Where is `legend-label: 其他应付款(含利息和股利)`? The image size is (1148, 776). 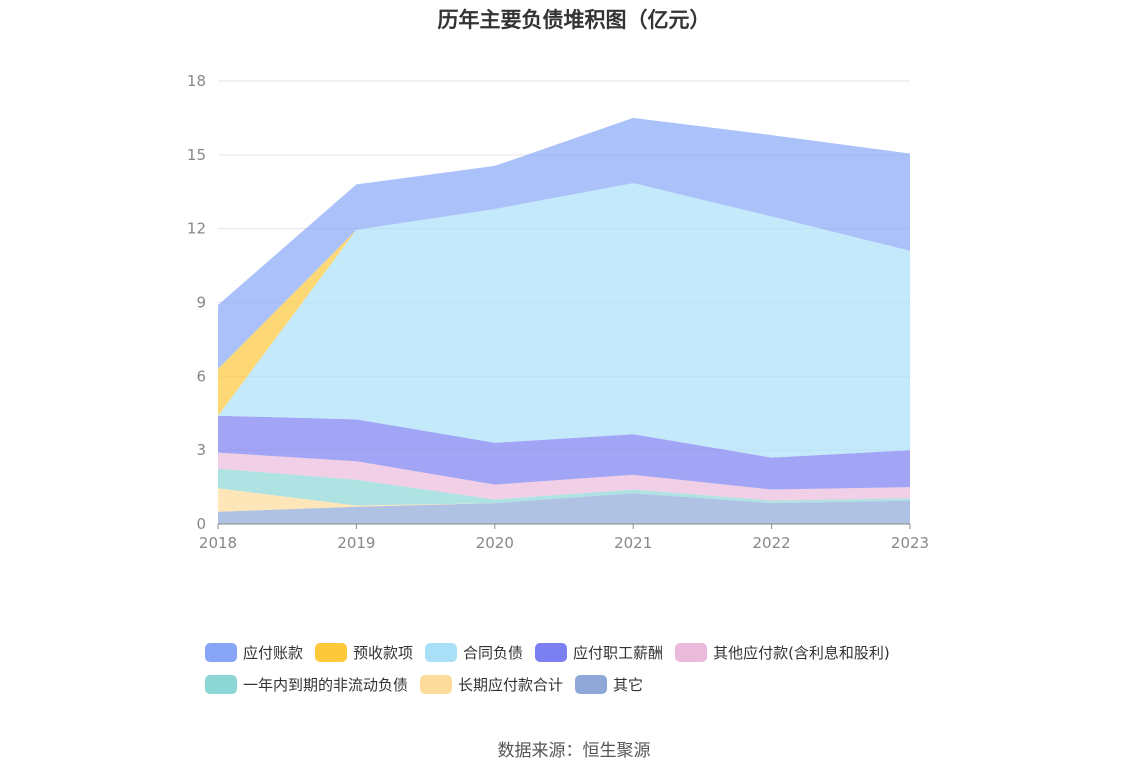 legend-label: 其他应付款(含利息和股利) is located at coordinates (801, 652).